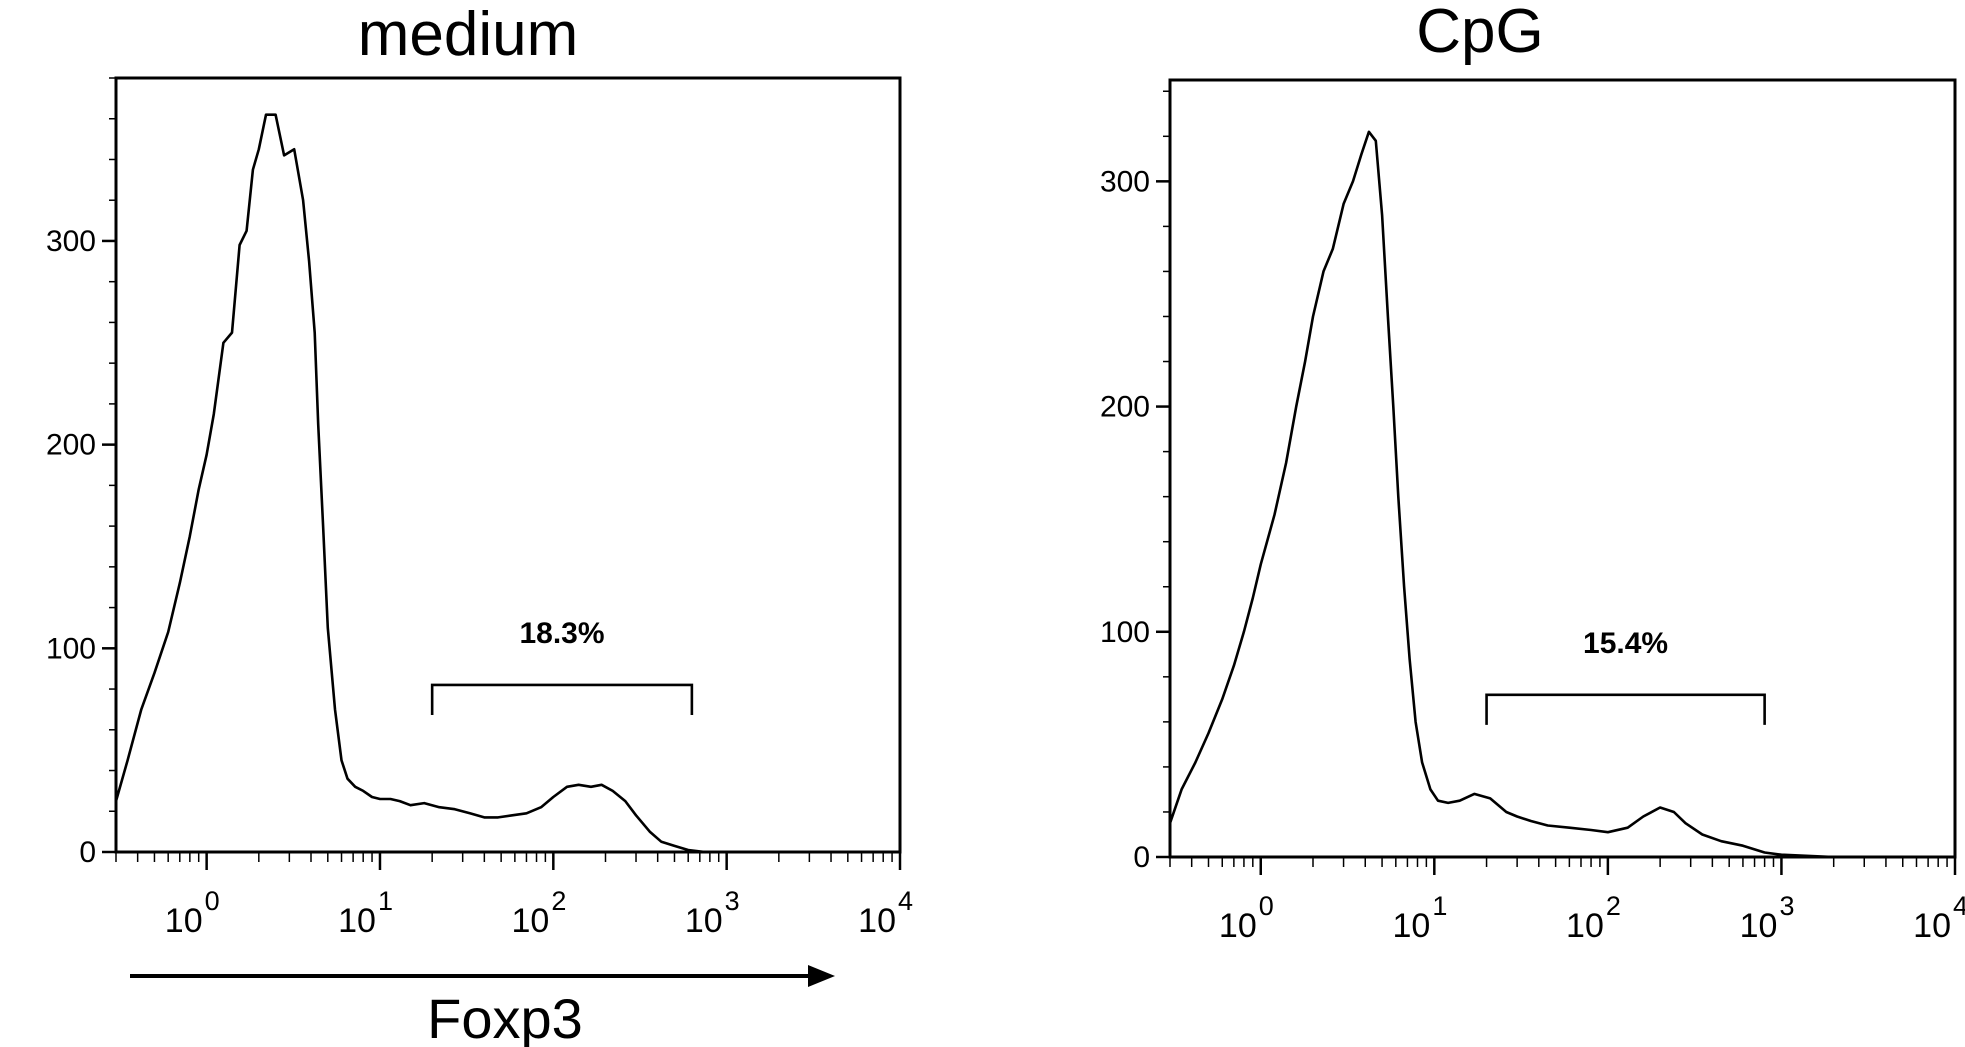  I want to click on panel-title: CpG, so click(1479, 33).